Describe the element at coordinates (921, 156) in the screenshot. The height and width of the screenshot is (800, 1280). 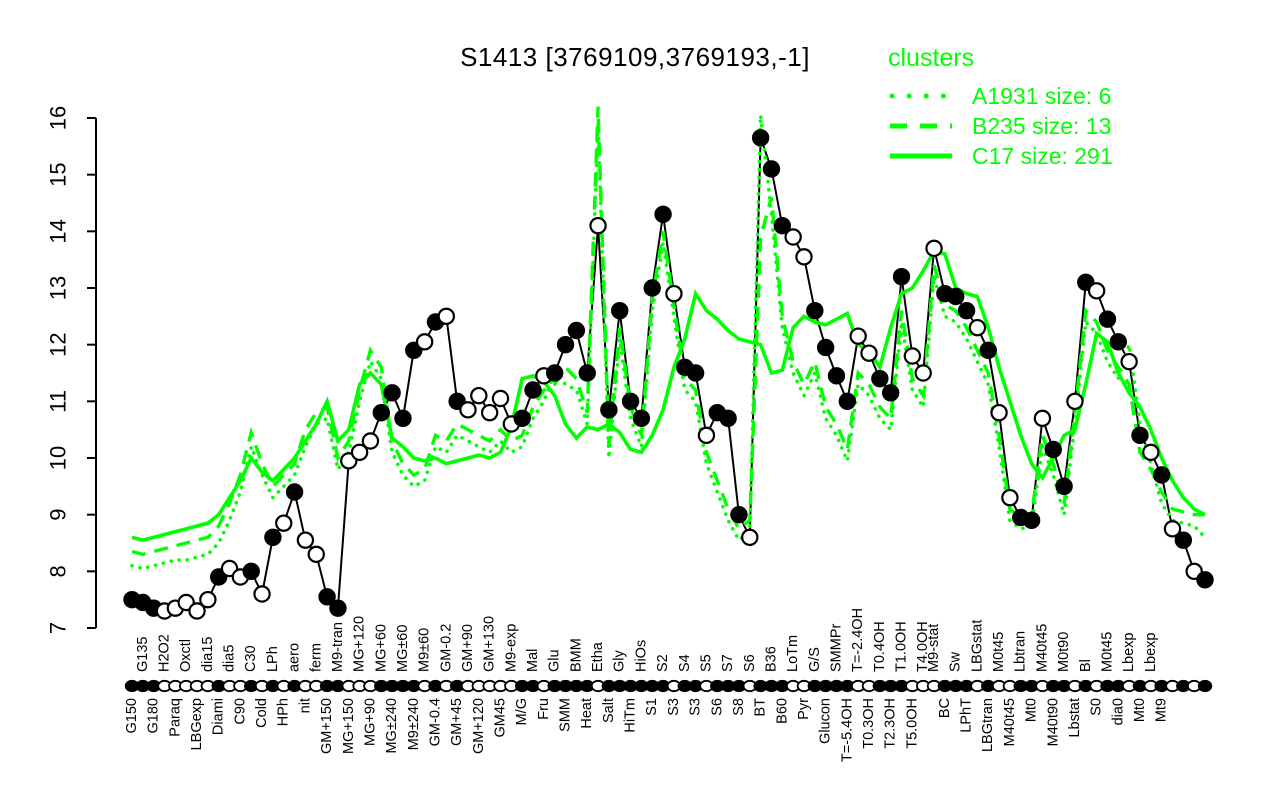
I see `solid-line-swatch` at that location.